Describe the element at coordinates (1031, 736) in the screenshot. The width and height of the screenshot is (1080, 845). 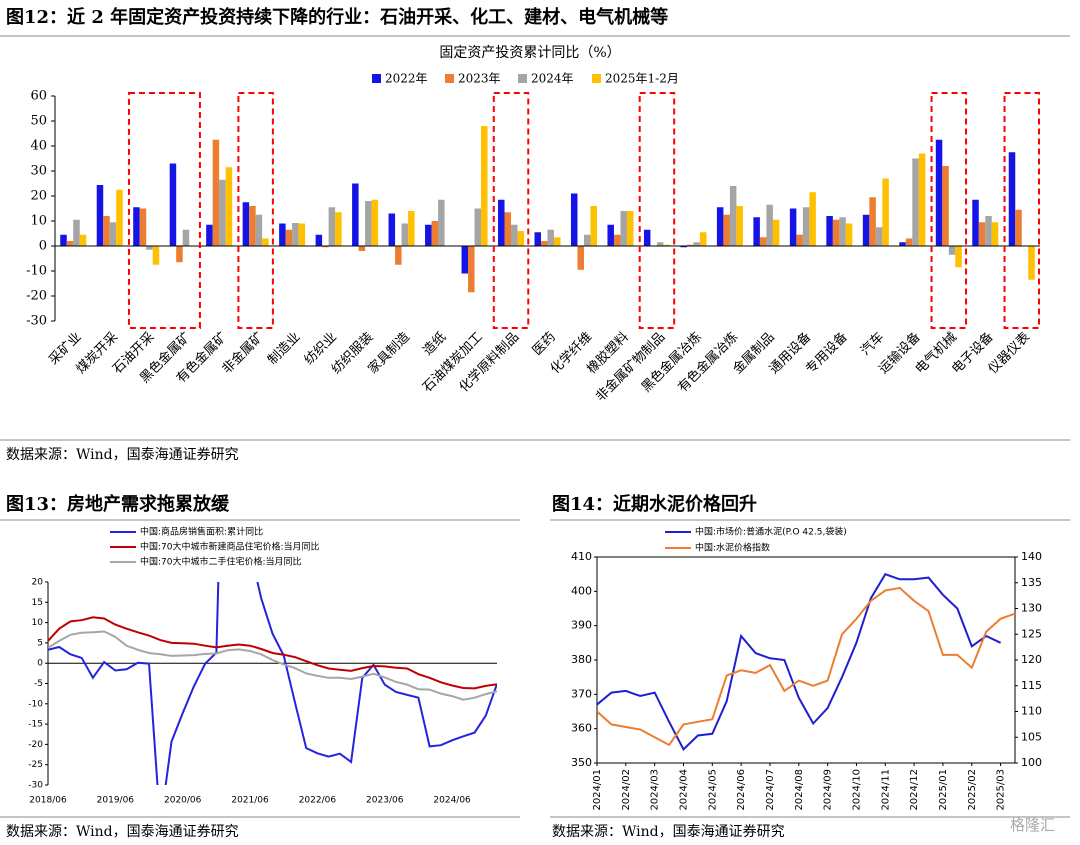
I see `y2-tick-label: 105` at that location.